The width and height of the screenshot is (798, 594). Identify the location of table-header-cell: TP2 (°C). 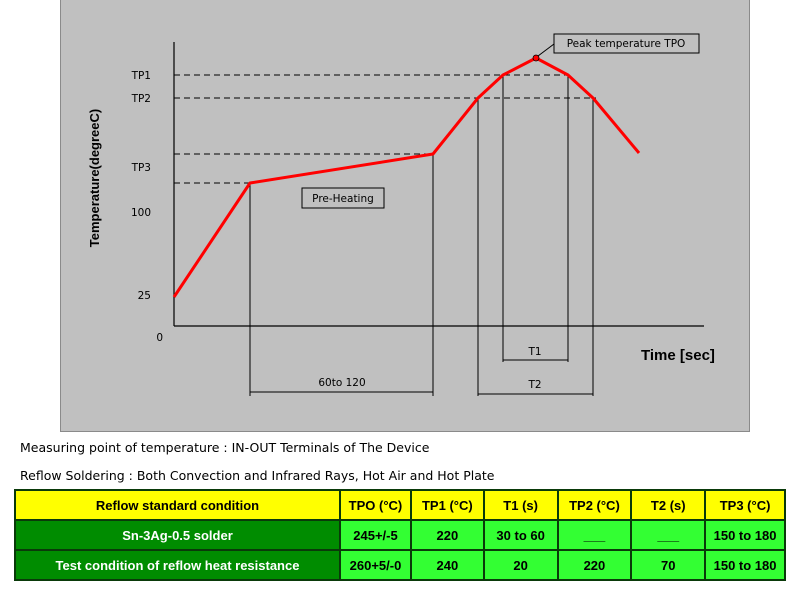
(594, 505).